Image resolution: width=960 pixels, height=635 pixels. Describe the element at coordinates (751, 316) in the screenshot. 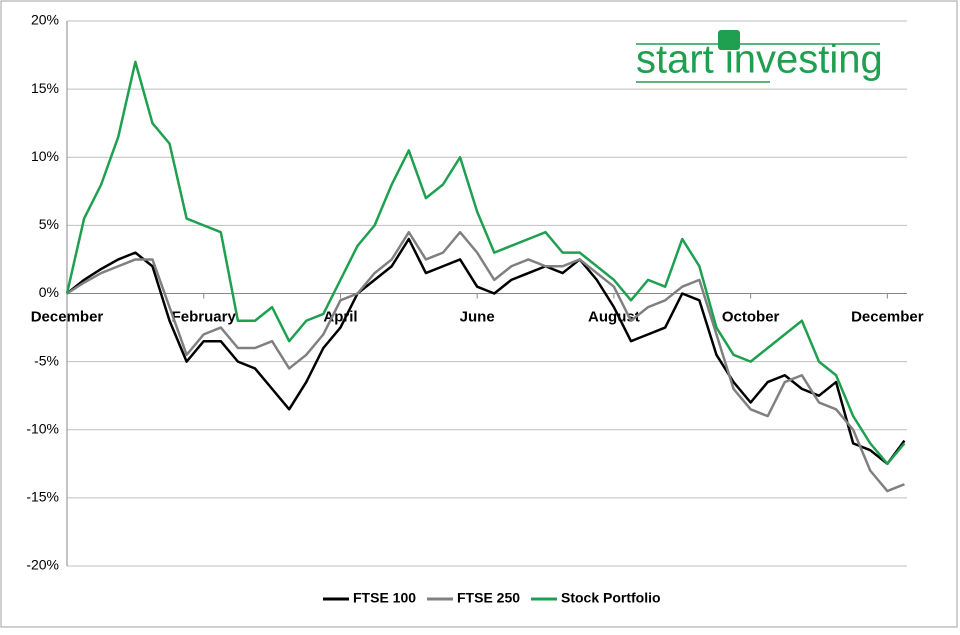

I see `x-tick-label: October` at that location.